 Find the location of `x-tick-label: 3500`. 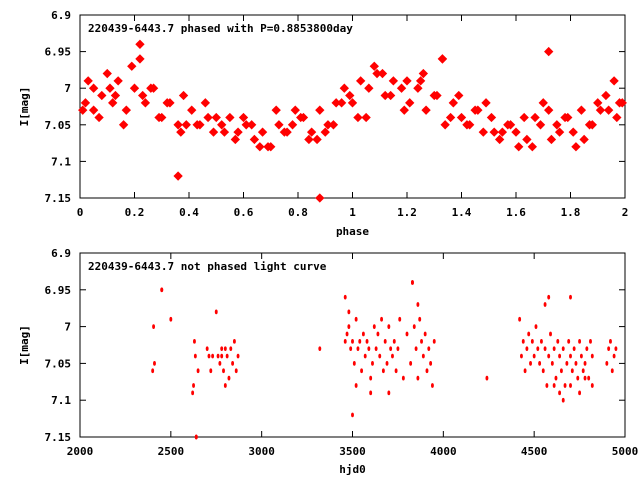

x-tick-label: 3500 is located at coordinates (352, 451).